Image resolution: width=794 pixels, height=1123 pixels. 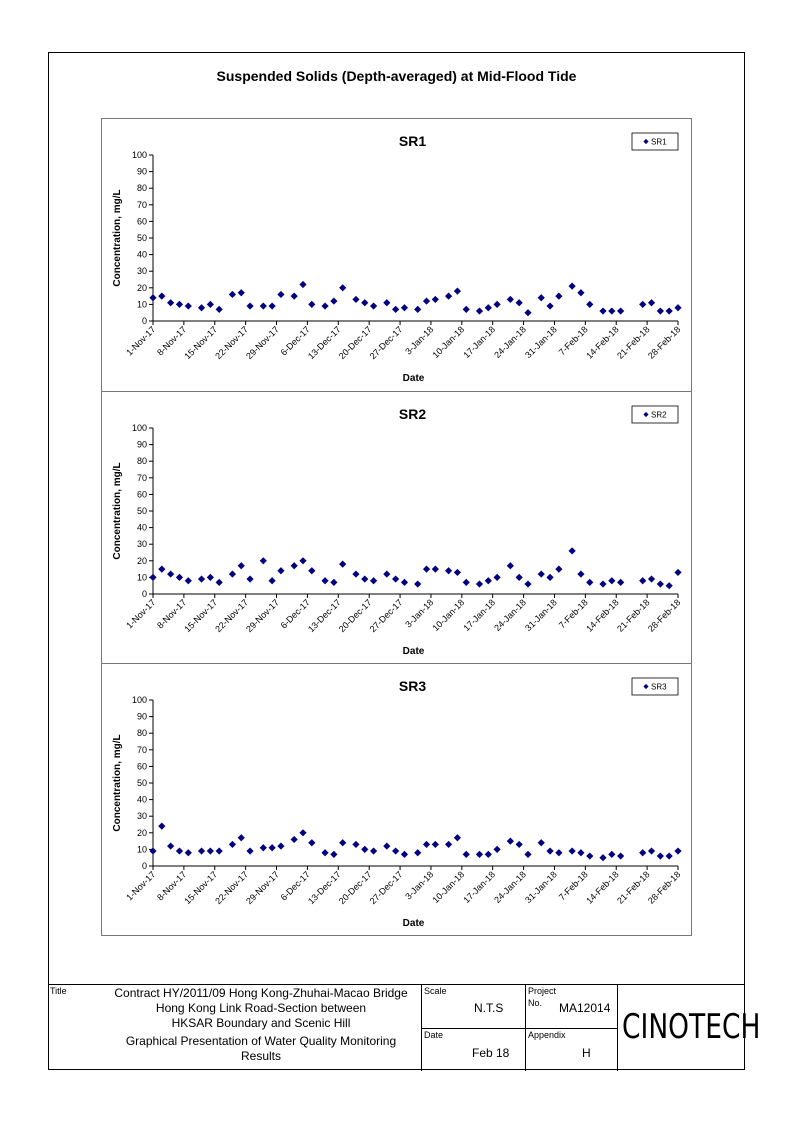 I want to click on project-no: MA12014, so click(x=585, y=1008).